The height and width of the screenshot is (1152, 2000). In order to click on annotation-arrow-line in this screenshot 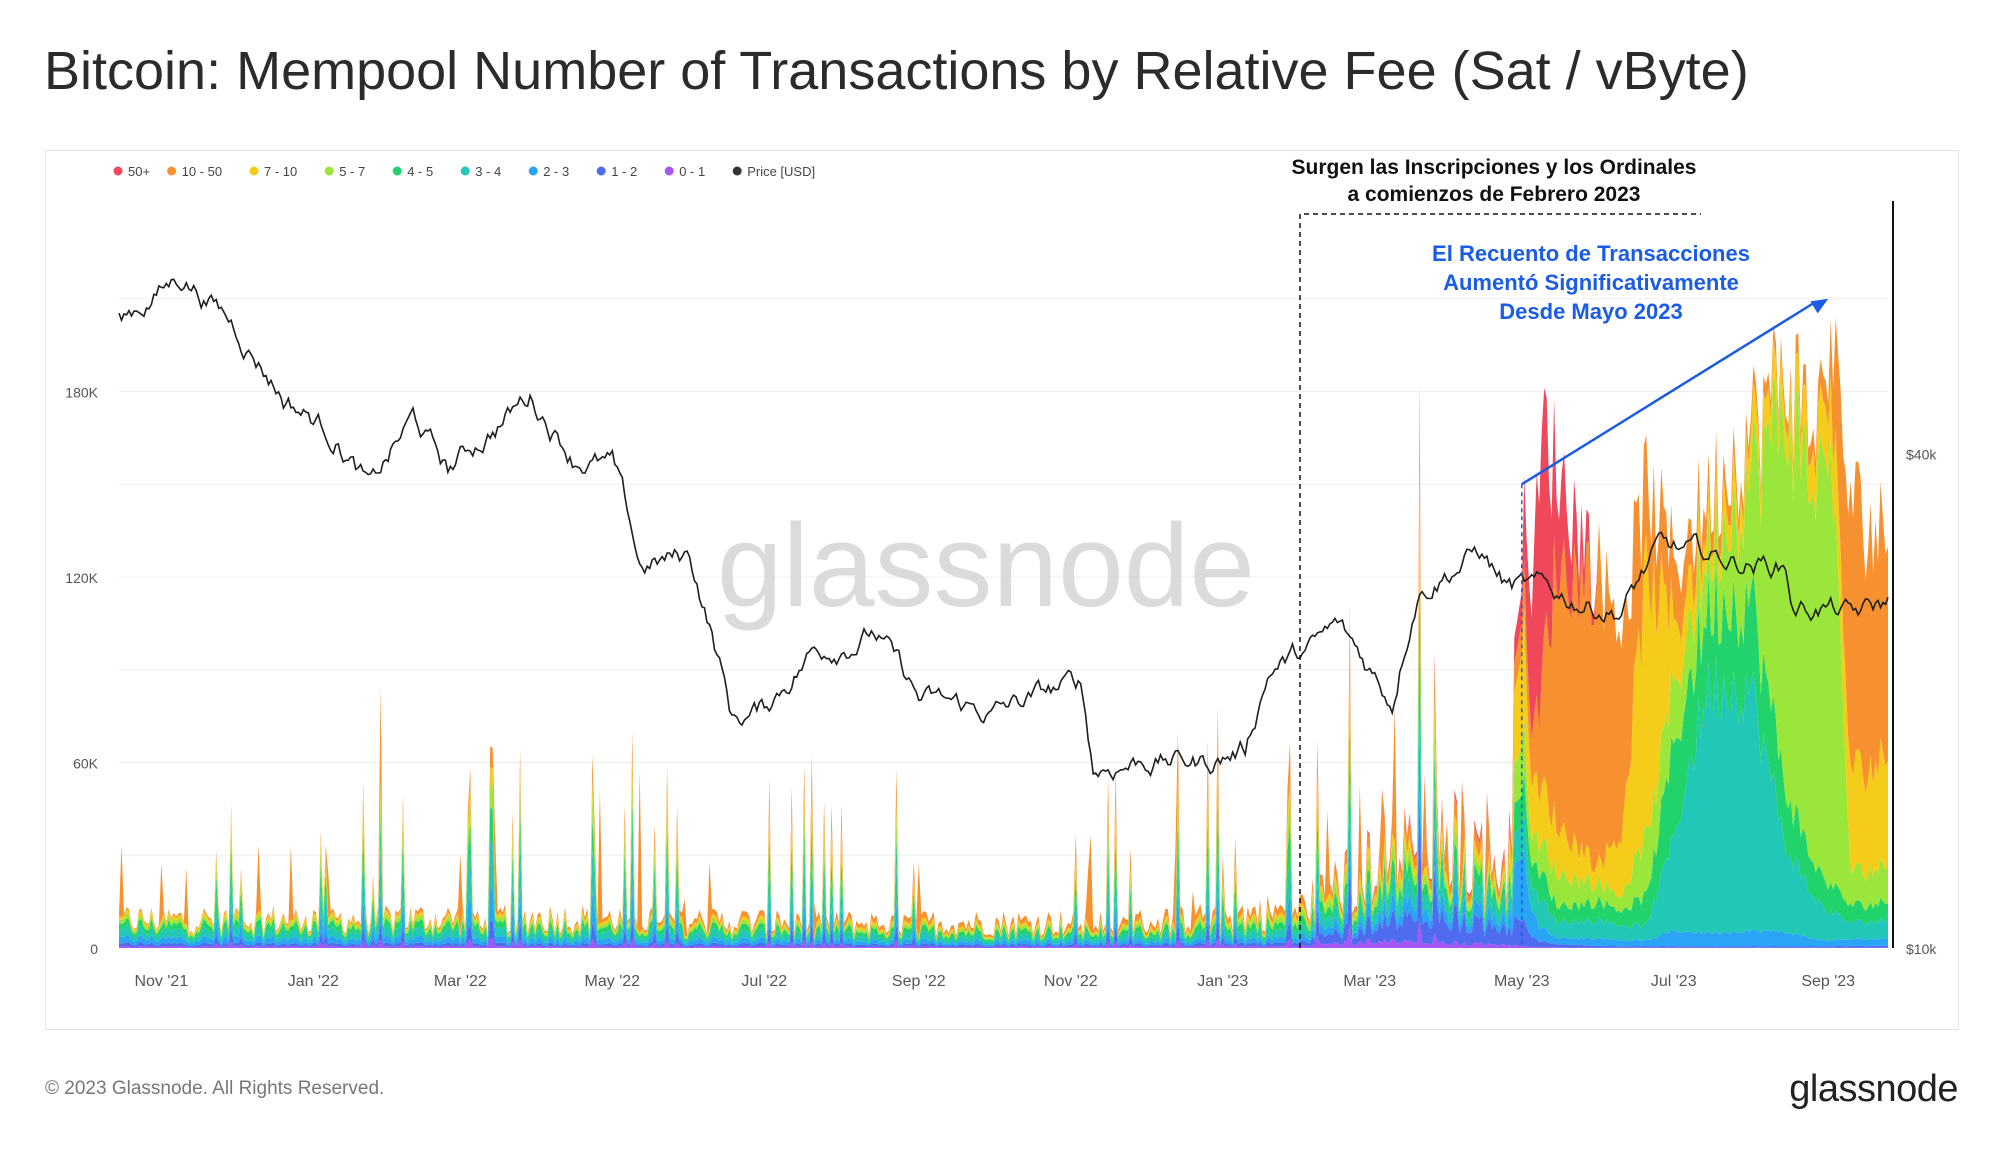, I will do `click(1668, 393)`.